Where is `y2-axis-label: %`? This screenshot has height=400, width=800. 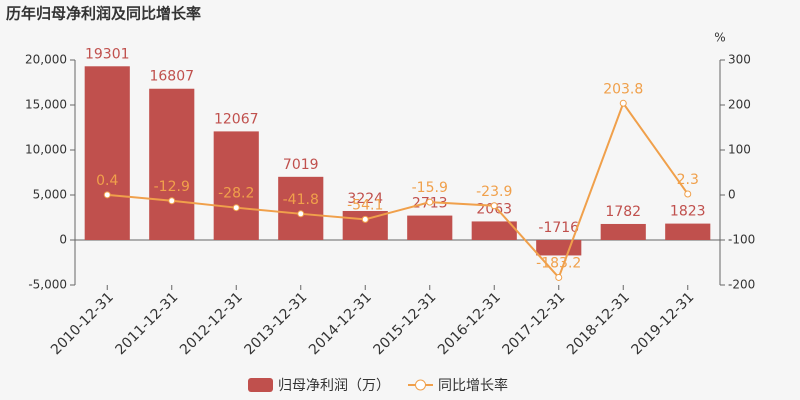 y2-axis-label: % is located at coordinates (719, 38).